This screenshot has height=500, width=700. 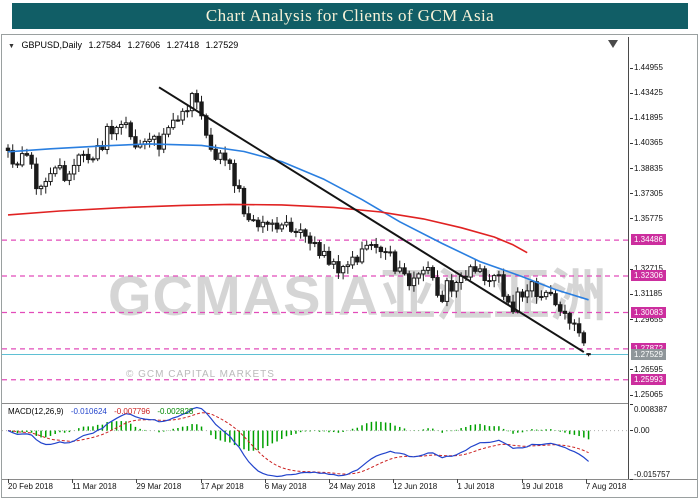 What do you see at coordinates (51, 45) in the screenshot?
I see `symbol-label: GBPUSD,Daily` at bounding box center [51, 45].